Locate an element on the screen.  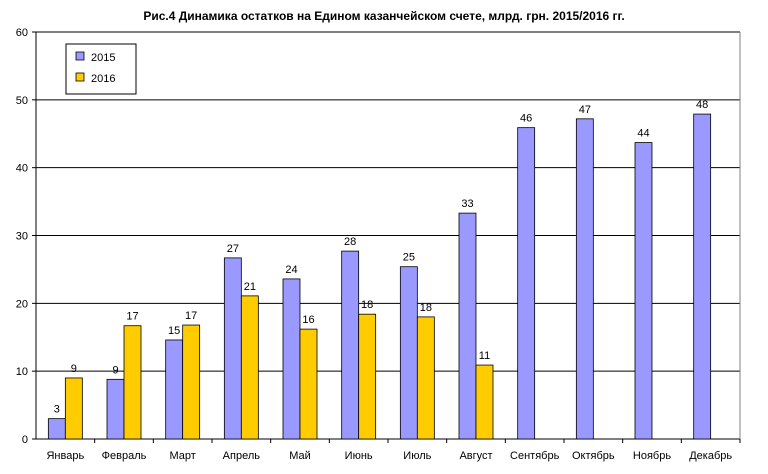
data-label: 48 is located at coordinates (702, 105).